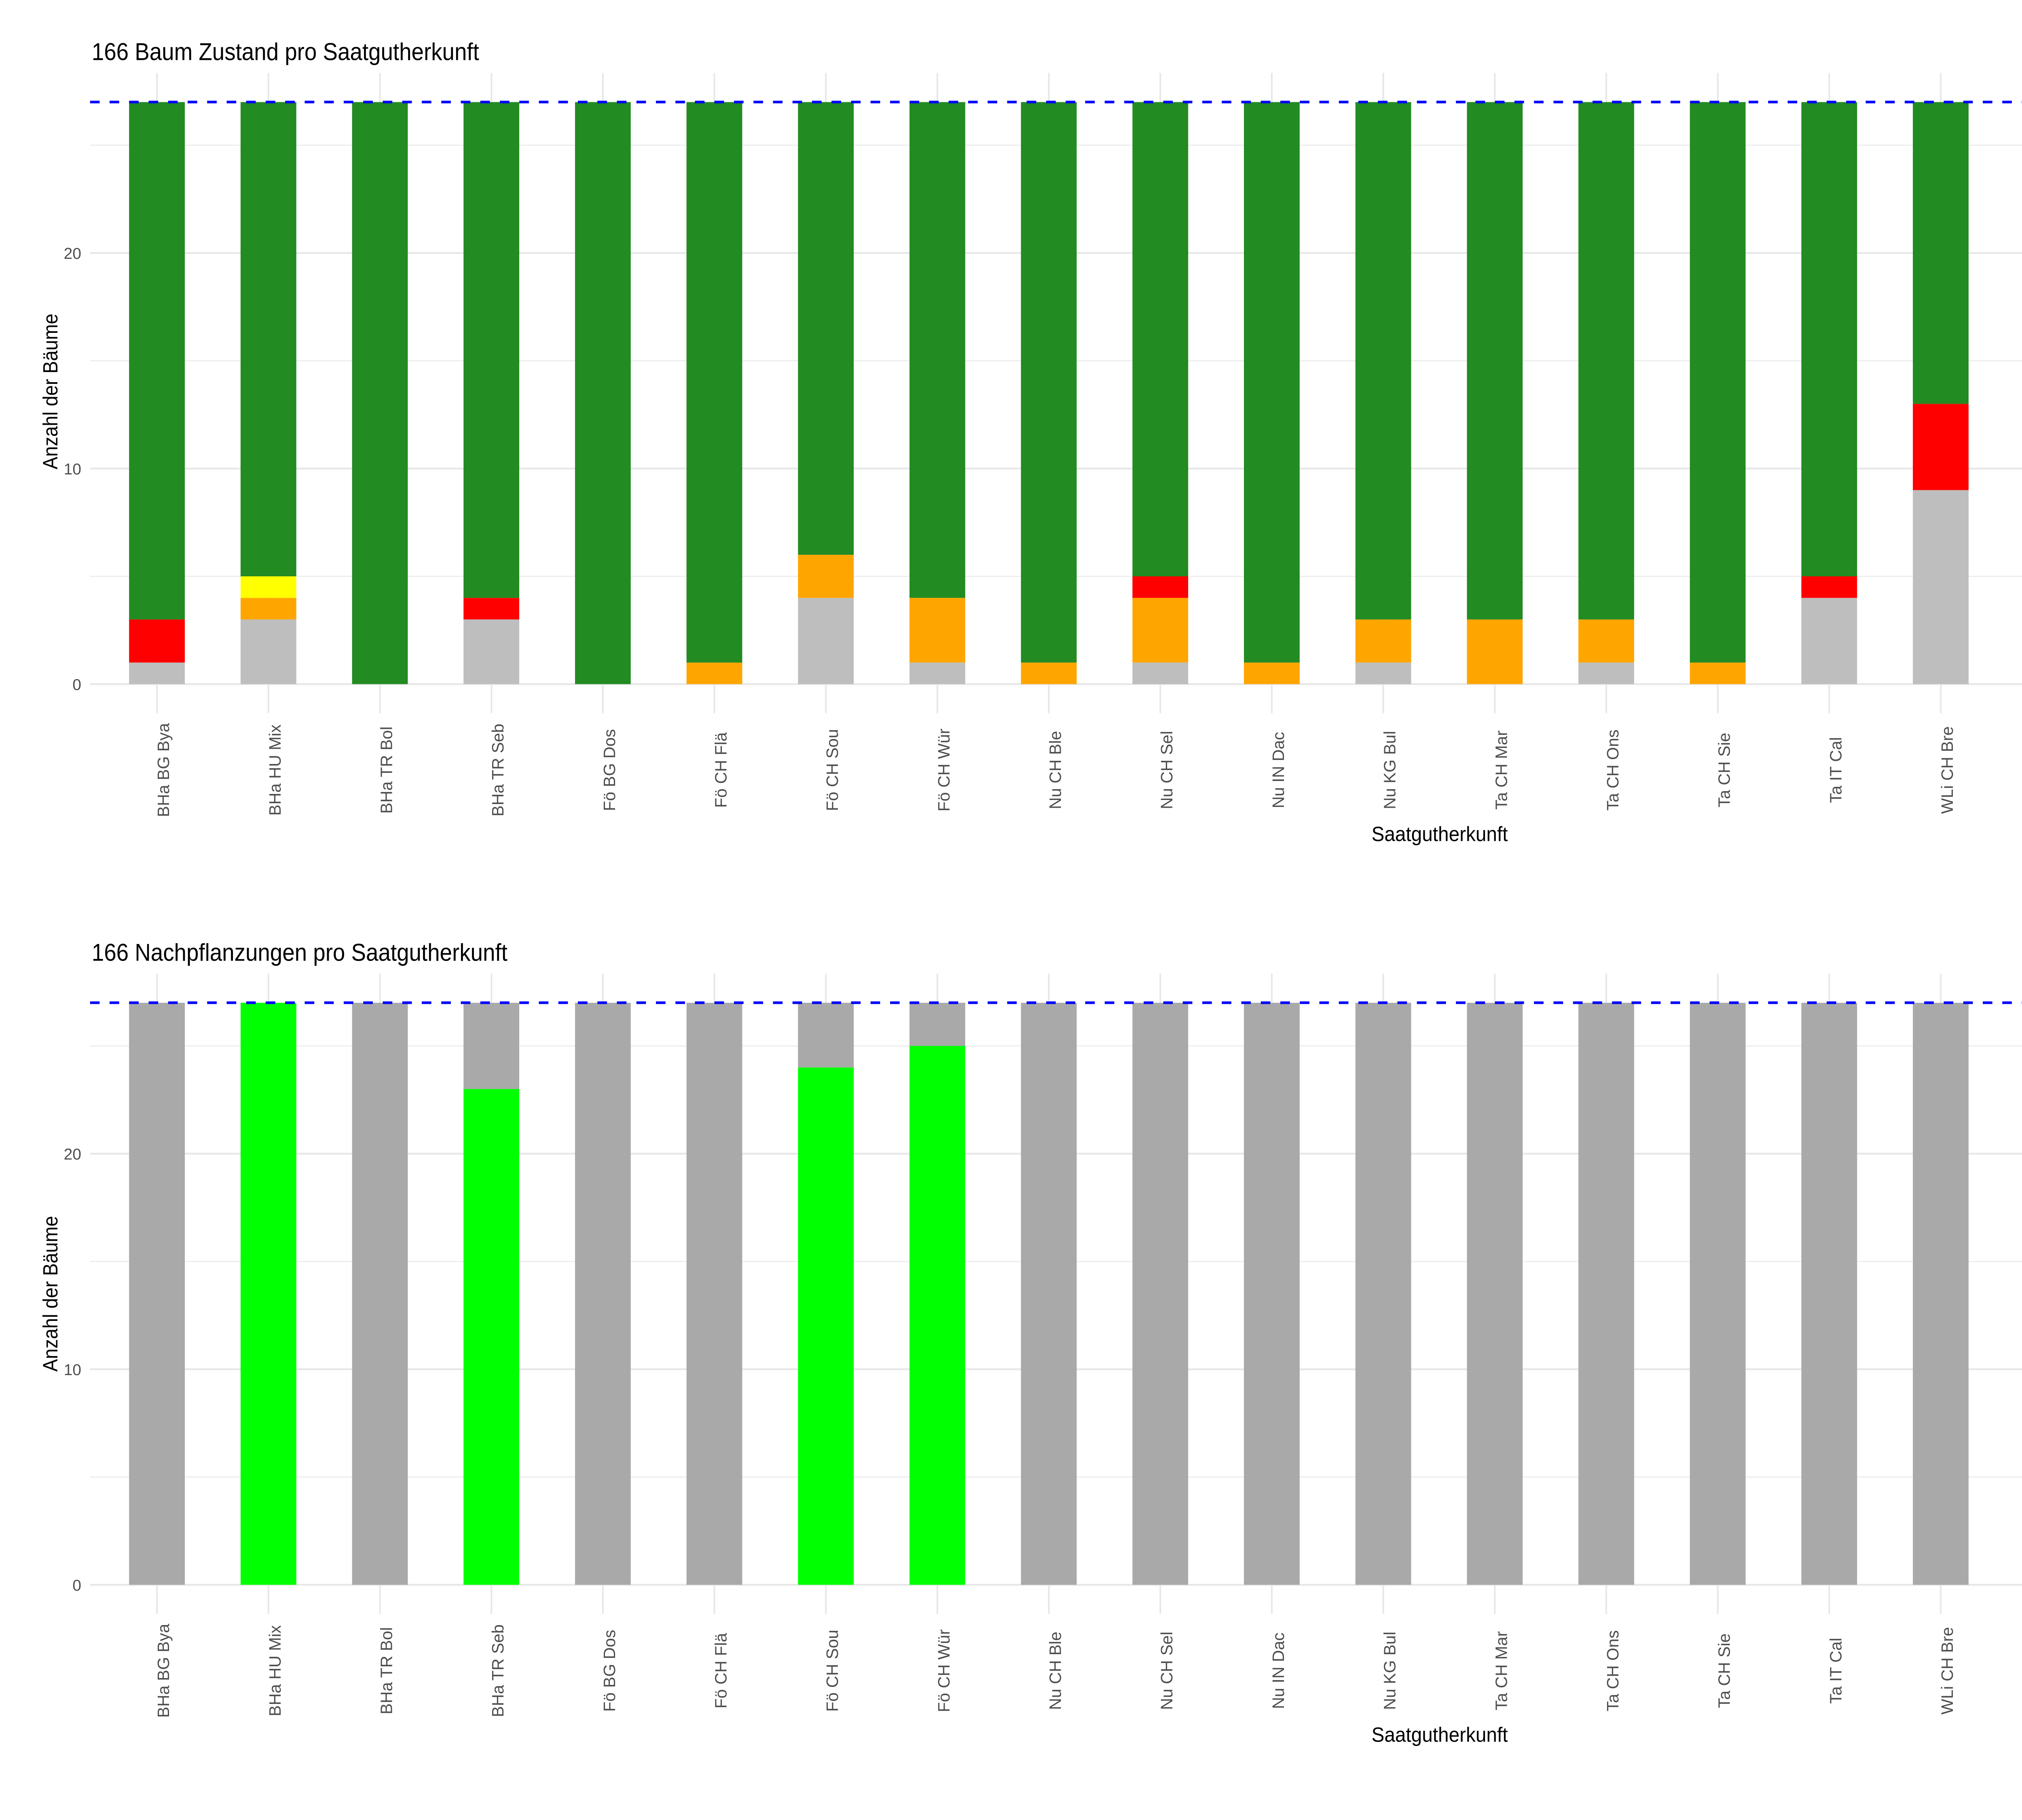 The image size is (2022, 1820). Describe the element at coordinates (300, 952) in the screenshot. I see `svg-text:166 Nachpflanzungen pro Saatgu: 166 Nachpflanzungen pro Saatgutherkunft` at that location.